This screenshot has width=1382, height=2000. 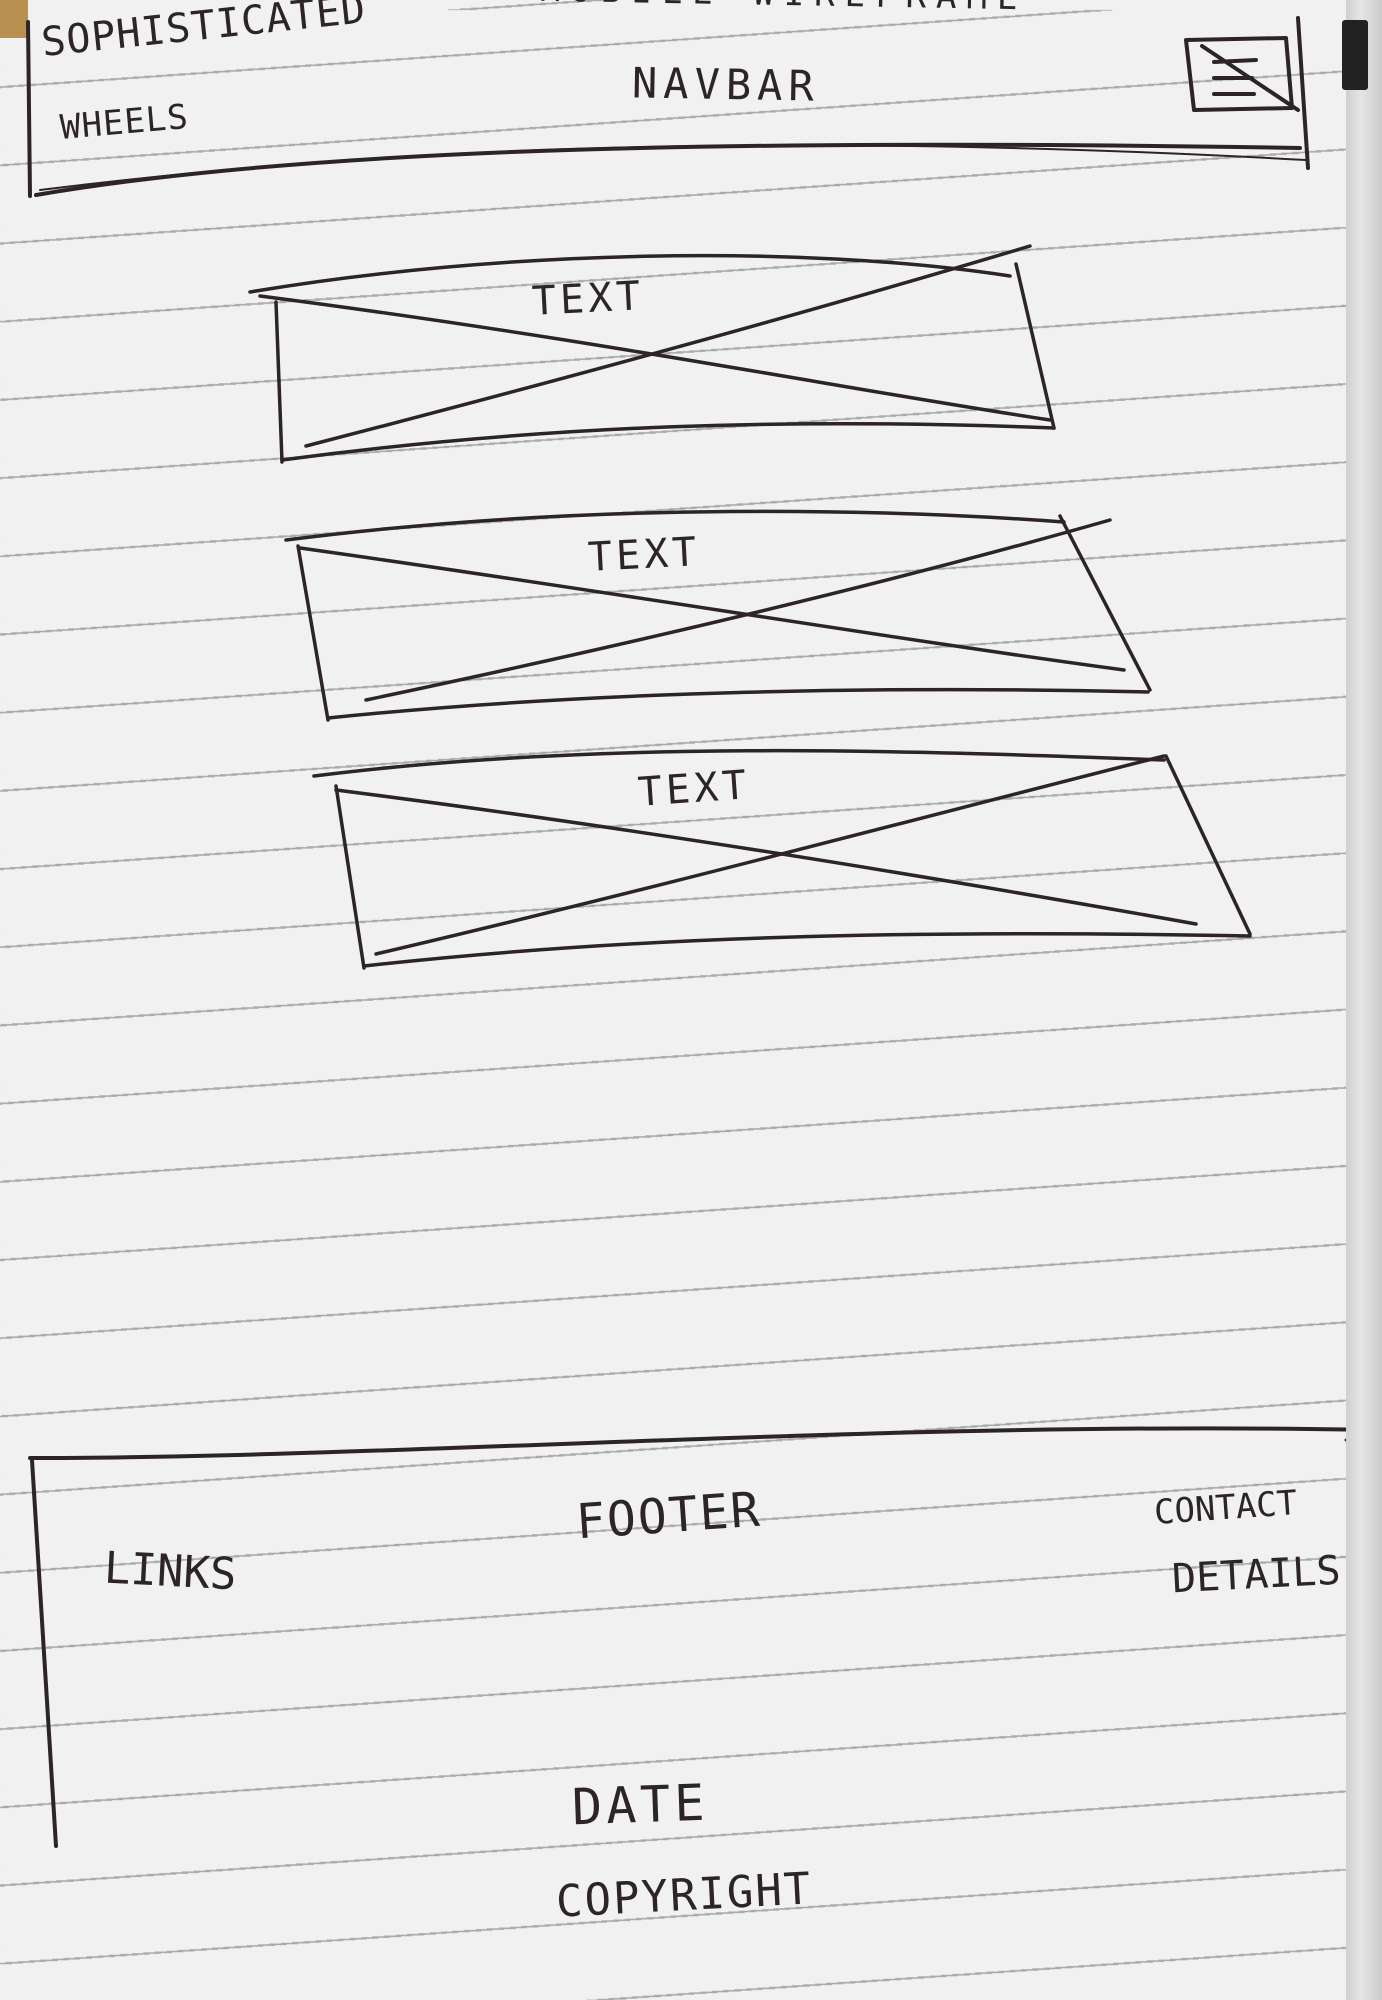 What do you see at coordinates (694, 789) in the screenshot?
I see `card-text-label-3: TEXT` at bounding box center [694, 789].